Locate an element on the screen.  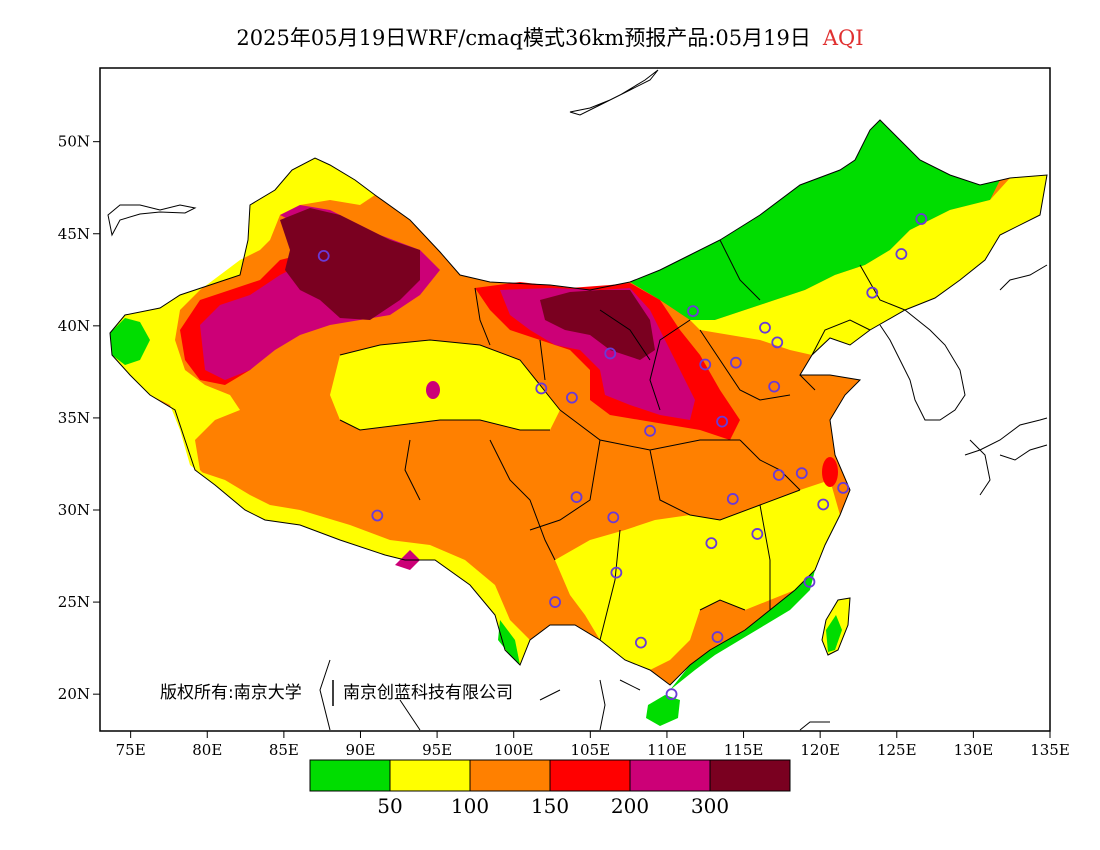
map-title-main: 2025年05月19日WRF/cmaq模式36km预报产品:05月19日 is located at coordinates (523, 38).